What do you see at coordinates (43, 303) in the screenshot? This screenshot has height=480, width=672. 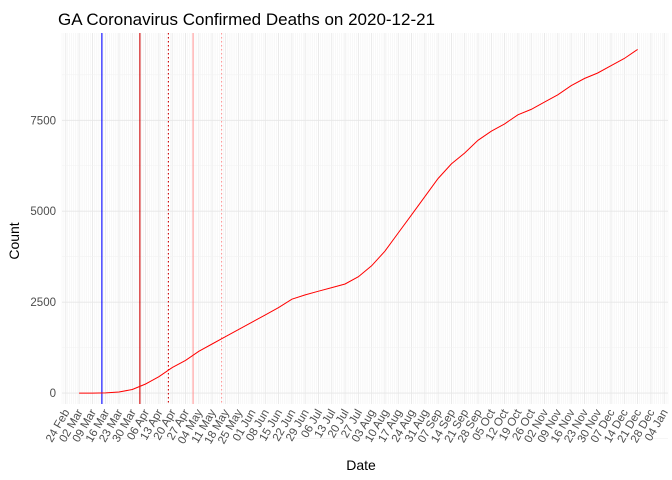 I see `y-tick-label: 2500` at bounding box center [43, 303].